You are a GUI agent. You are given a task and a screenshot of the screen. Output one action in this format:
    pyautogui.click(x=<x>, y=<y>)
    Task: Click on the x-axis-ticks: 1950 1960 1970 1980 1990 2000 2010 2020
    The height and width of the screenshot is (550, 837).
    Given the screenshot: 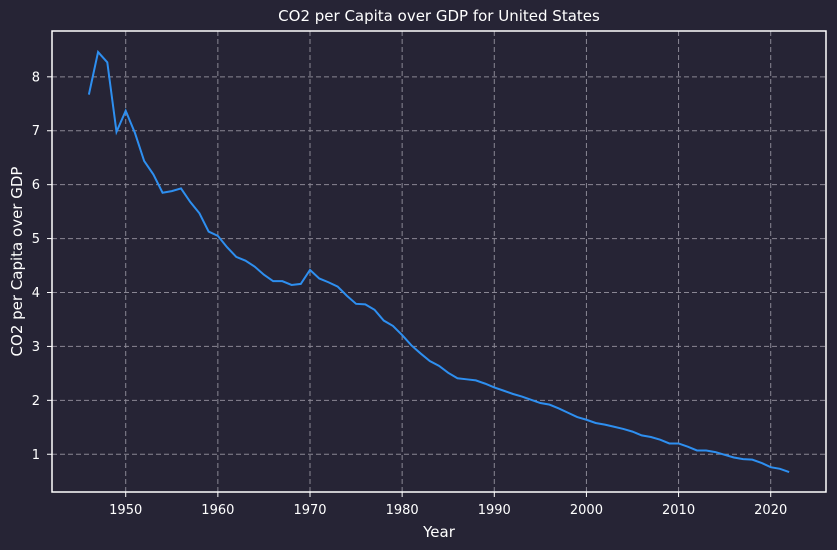 What is the action you would take?
    pyautogui.click(x=448, y=505)
    